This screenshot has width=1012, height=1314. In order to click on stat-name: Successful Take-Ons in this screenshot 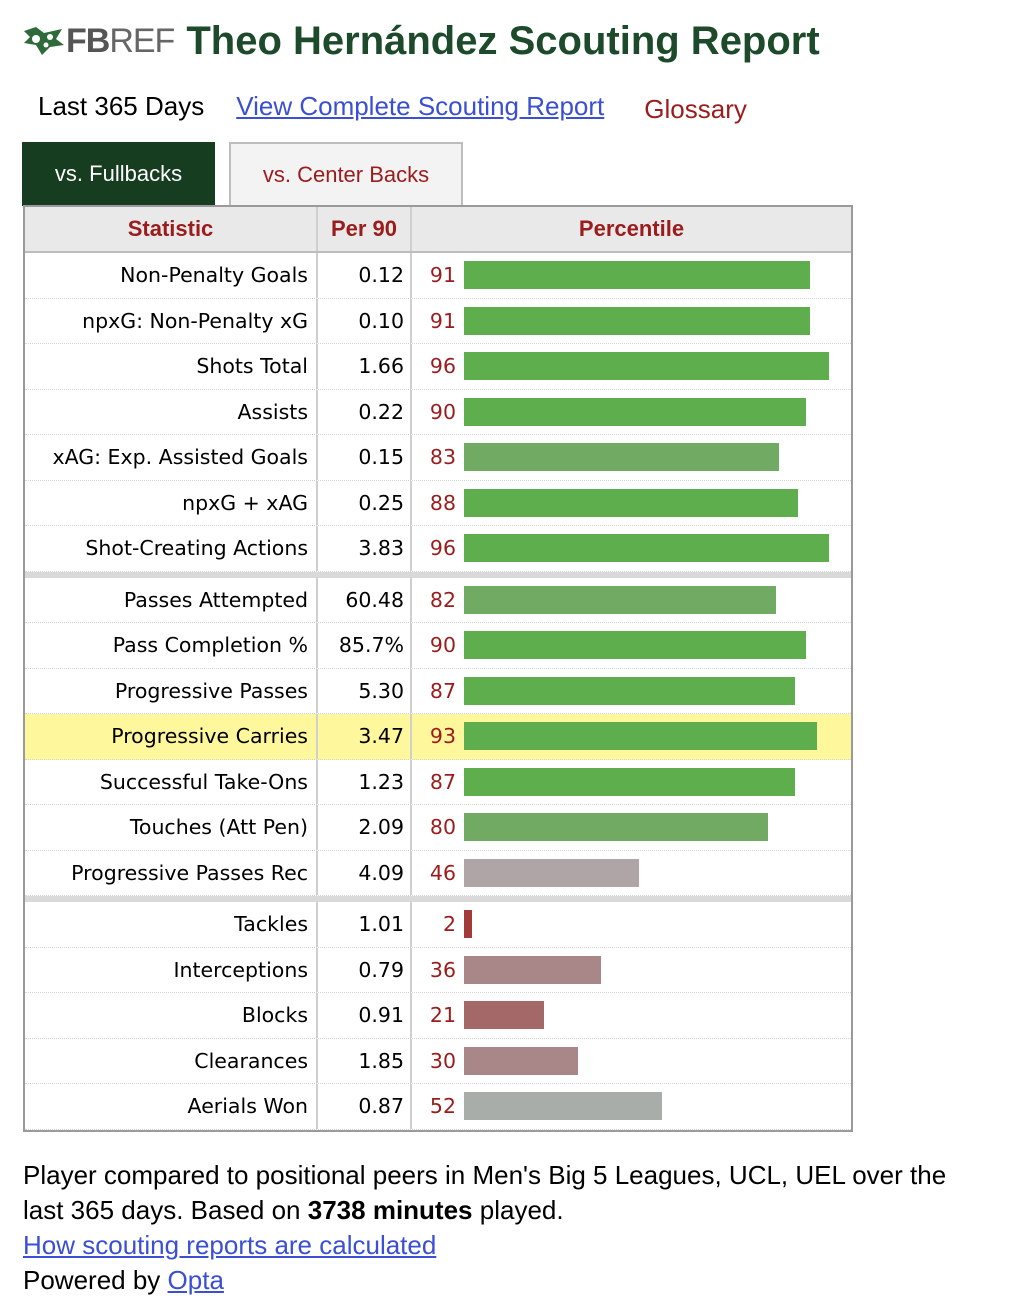, I will do `click(171, 781)`.